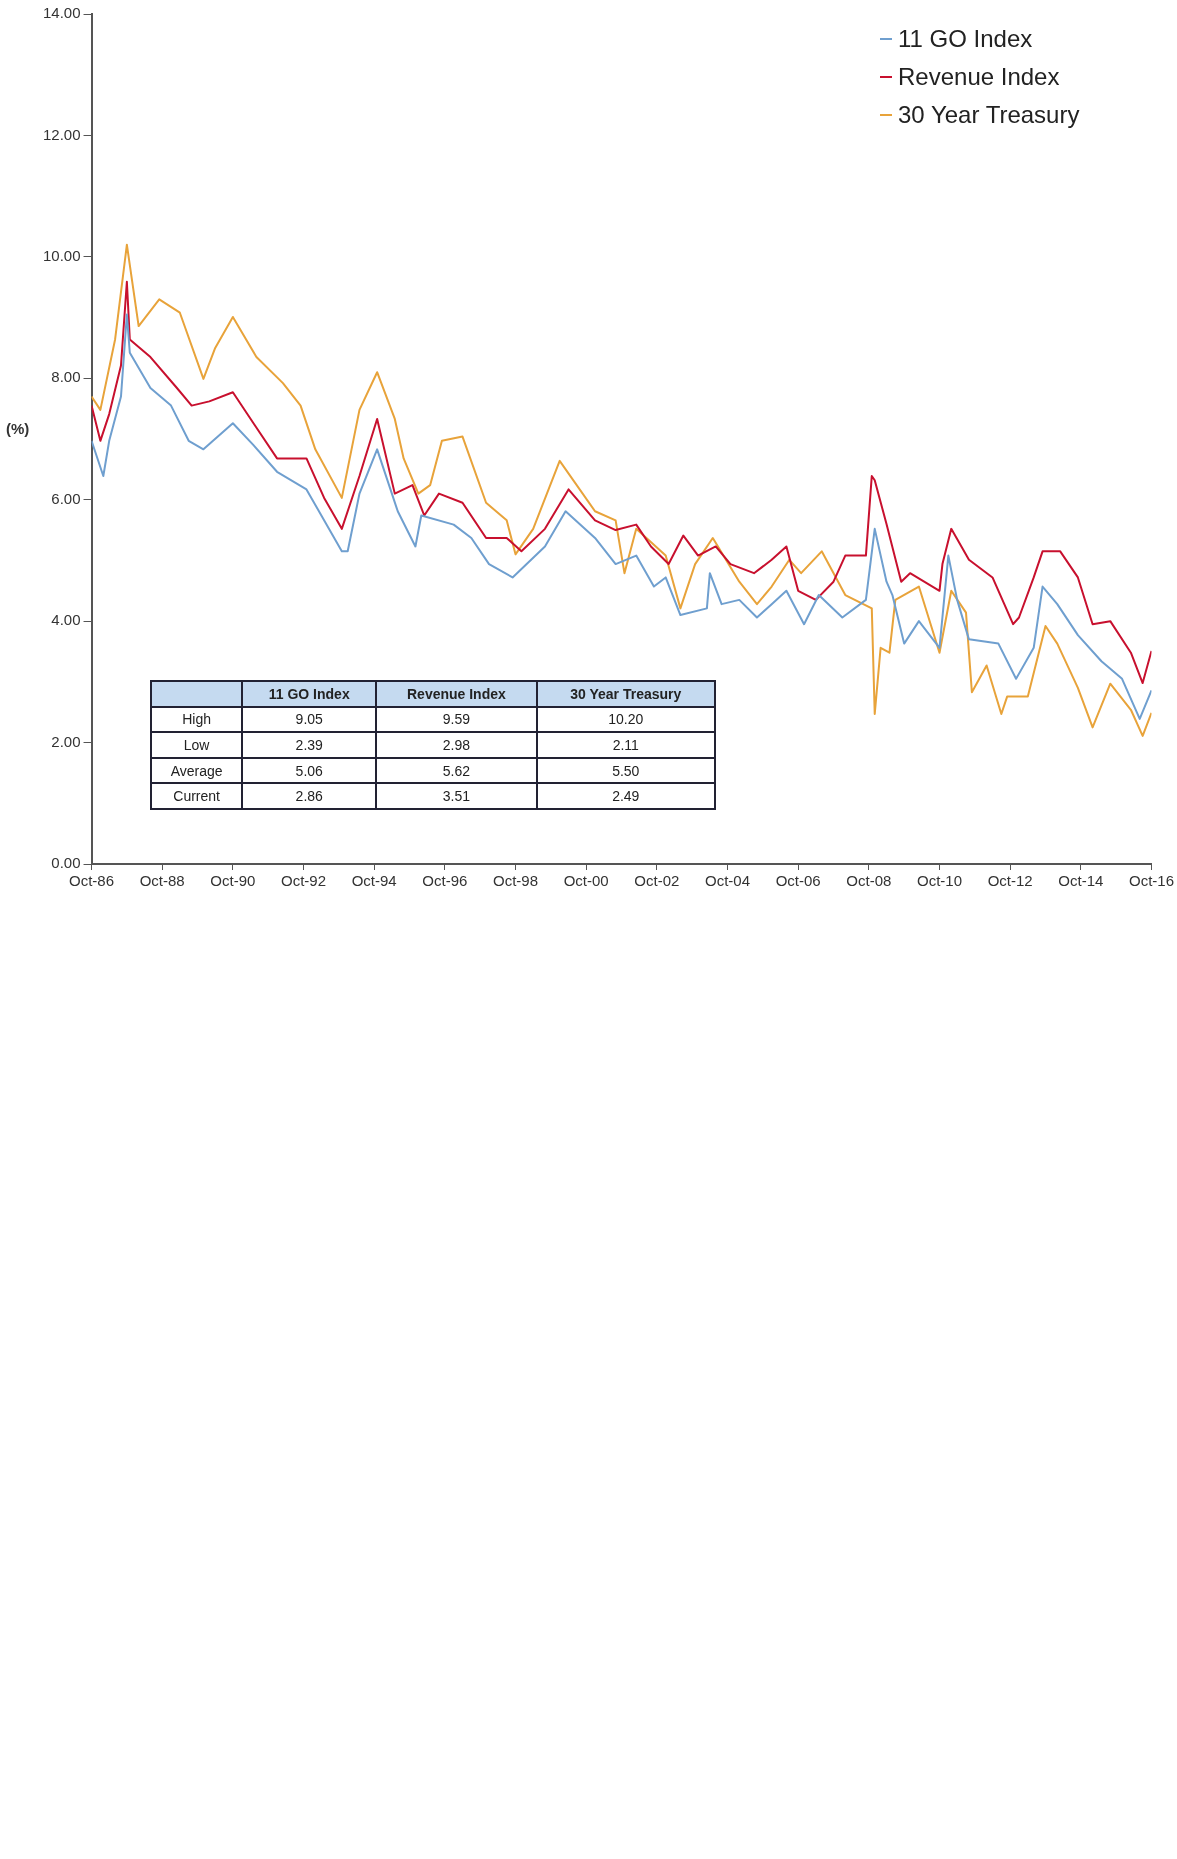  Describe the element at coordinates (445, 881) in the screenshot. I see `x-tick-label: Oct-96` at that location.